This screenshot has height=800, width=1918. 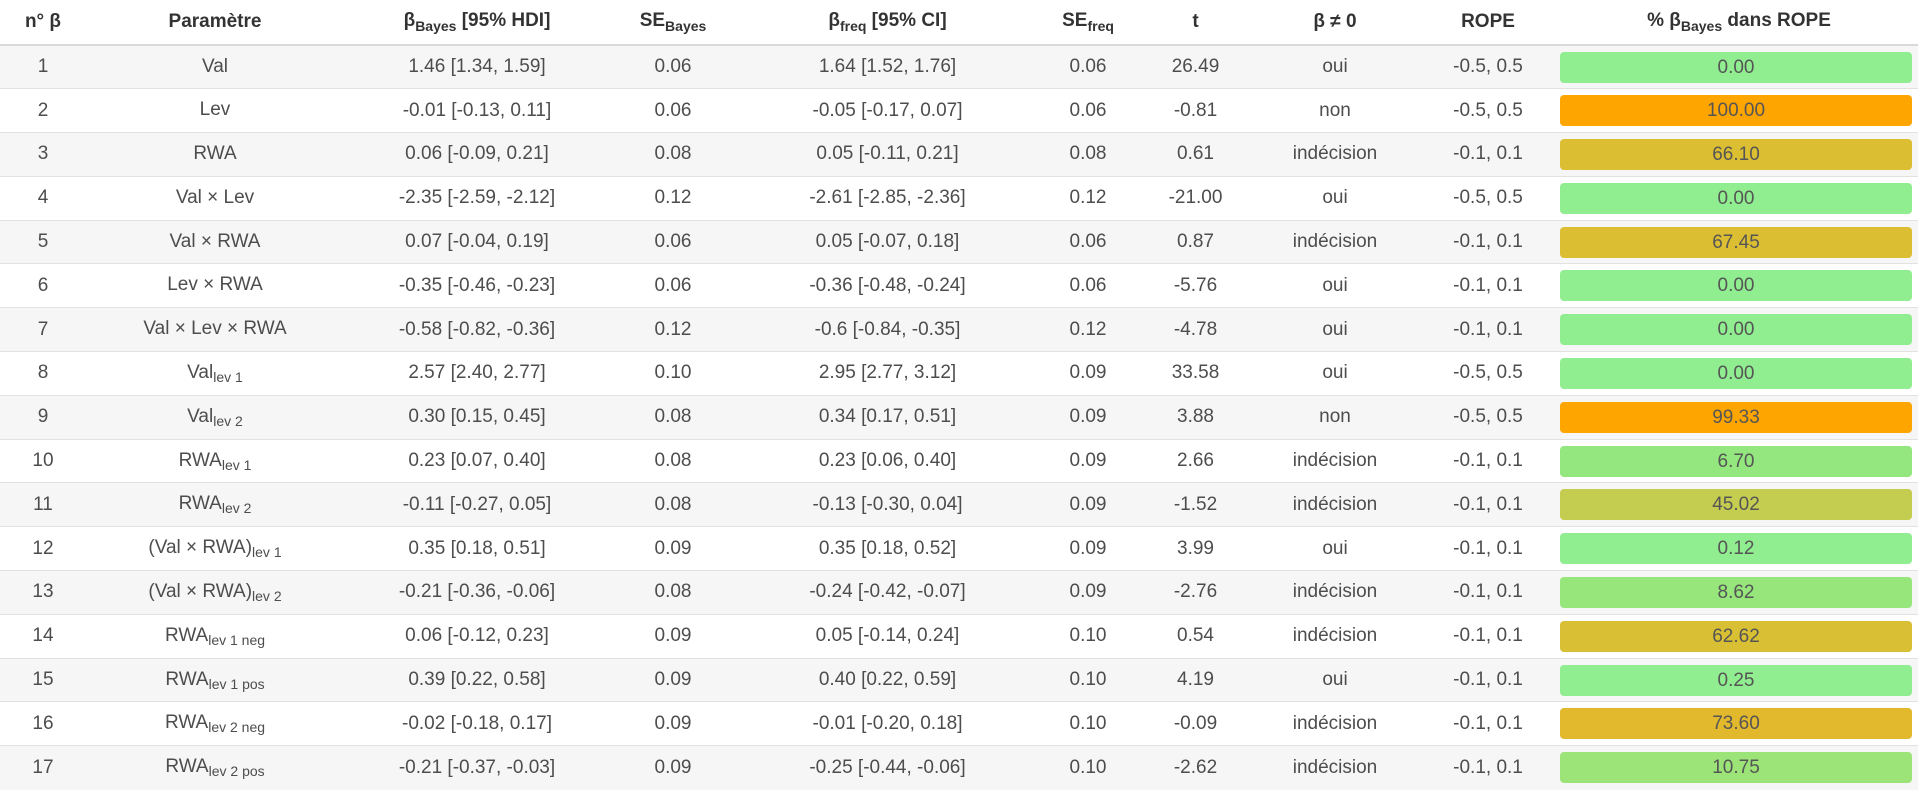 I want to click on pct-rope-badge: 62.62, so click(x=1736, y=636).